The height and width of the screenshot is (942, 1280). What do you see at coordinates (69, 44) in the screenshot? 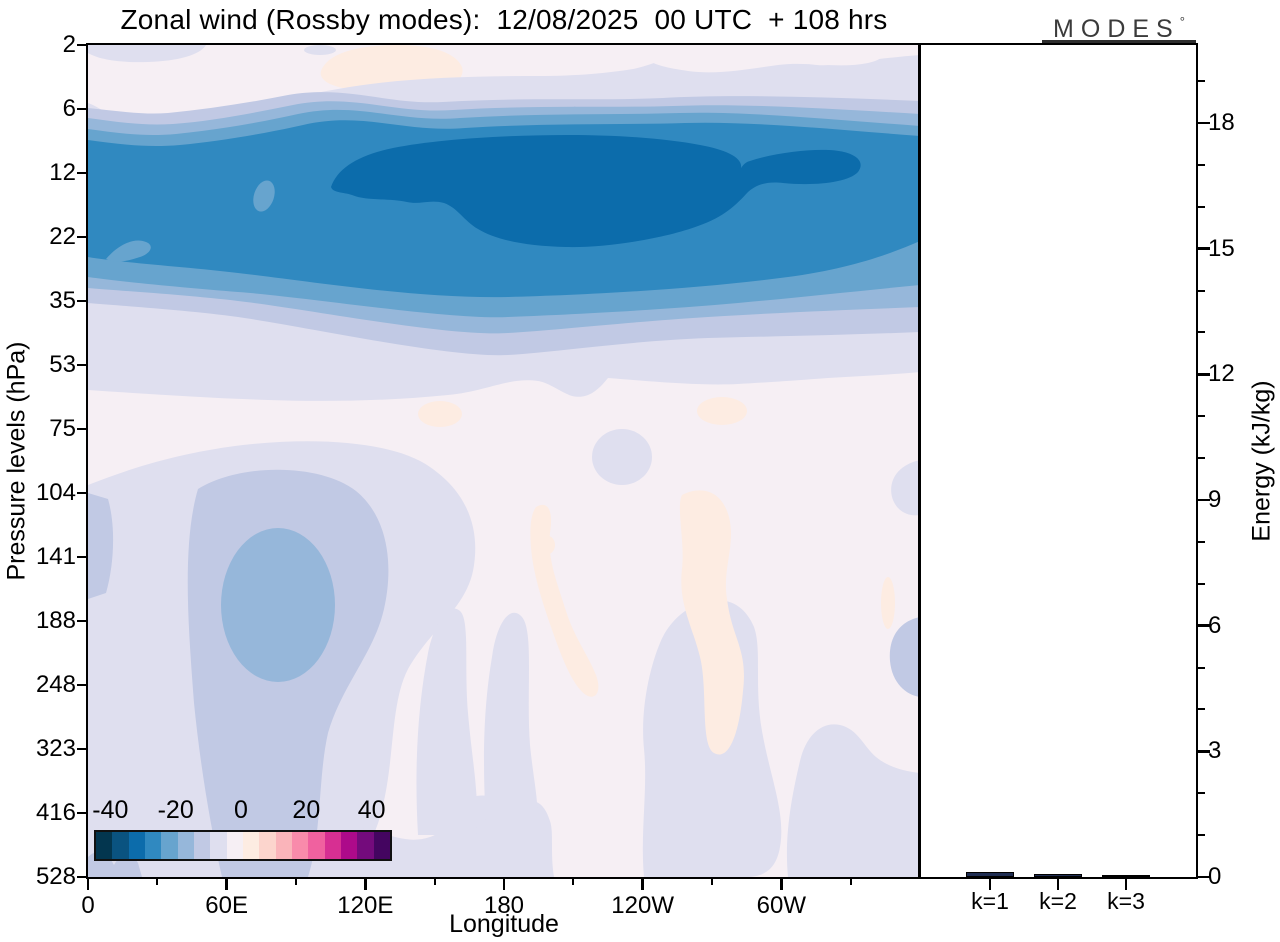
I see `pressure-tick-label: 2` at bounding box center [69, 44].